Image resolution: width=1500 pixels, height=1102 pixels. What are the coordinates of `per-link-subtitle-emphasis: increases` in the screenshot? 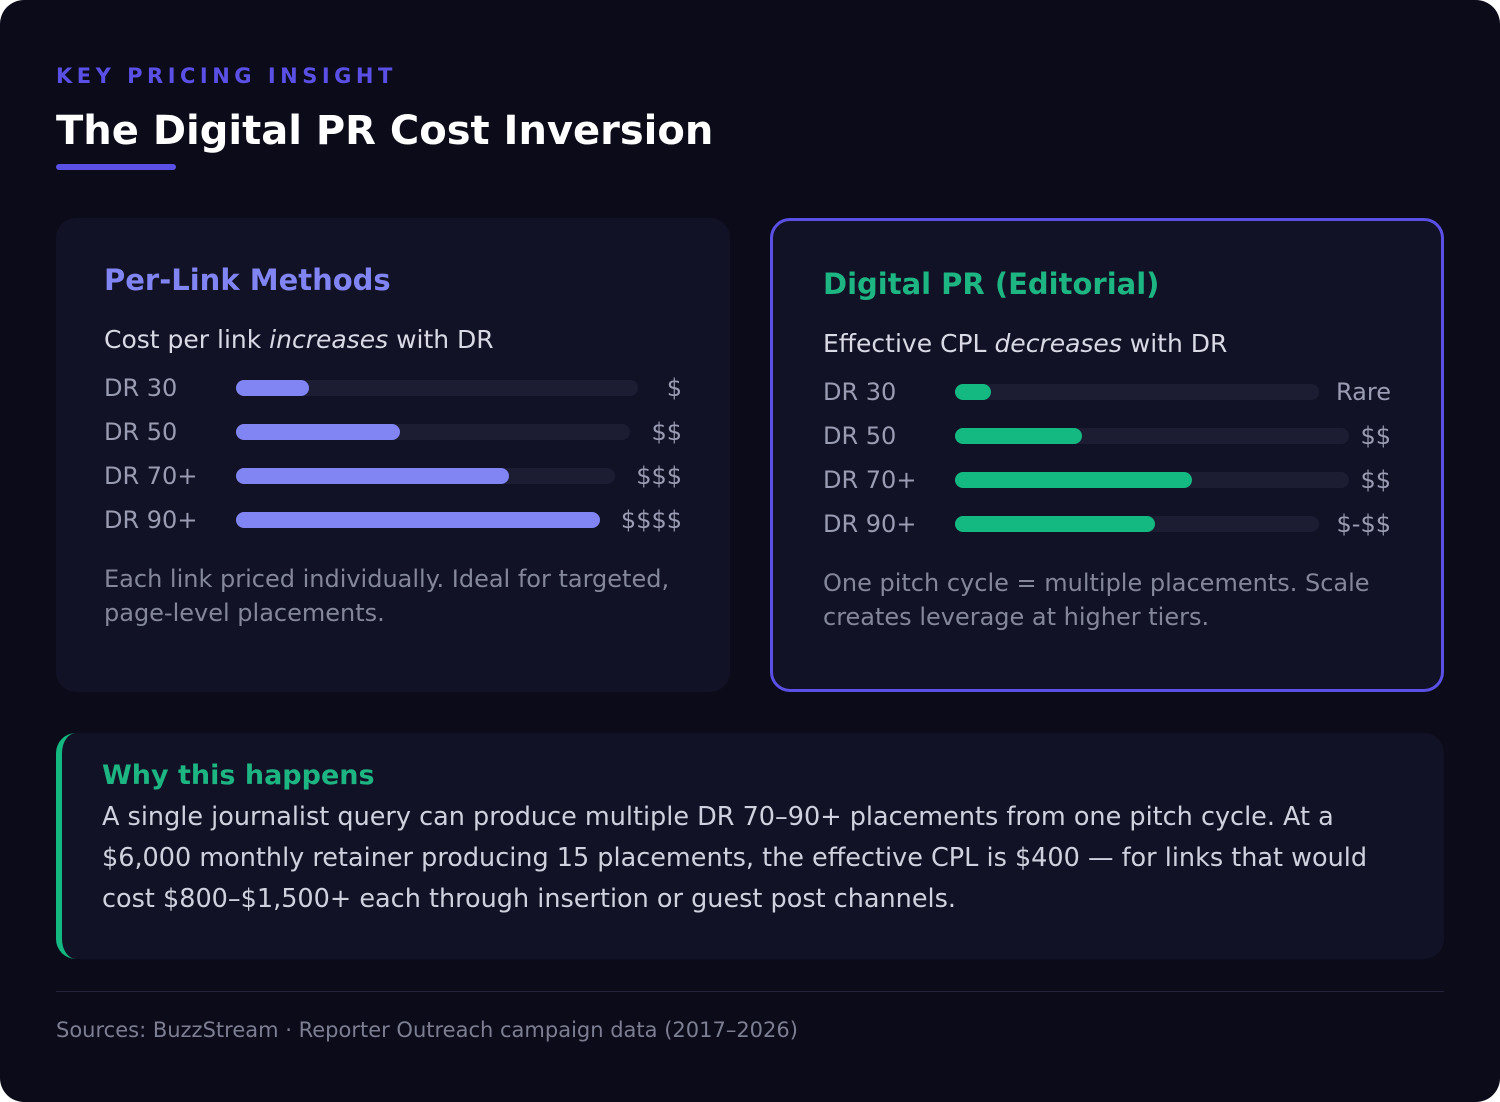 It's located at (329, 339).